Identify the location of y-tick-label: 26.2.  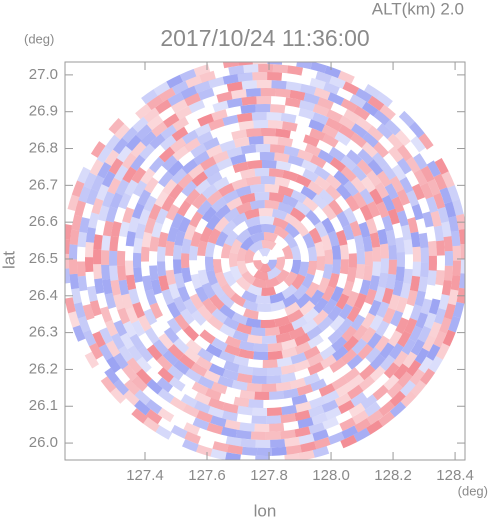
(43, 368).